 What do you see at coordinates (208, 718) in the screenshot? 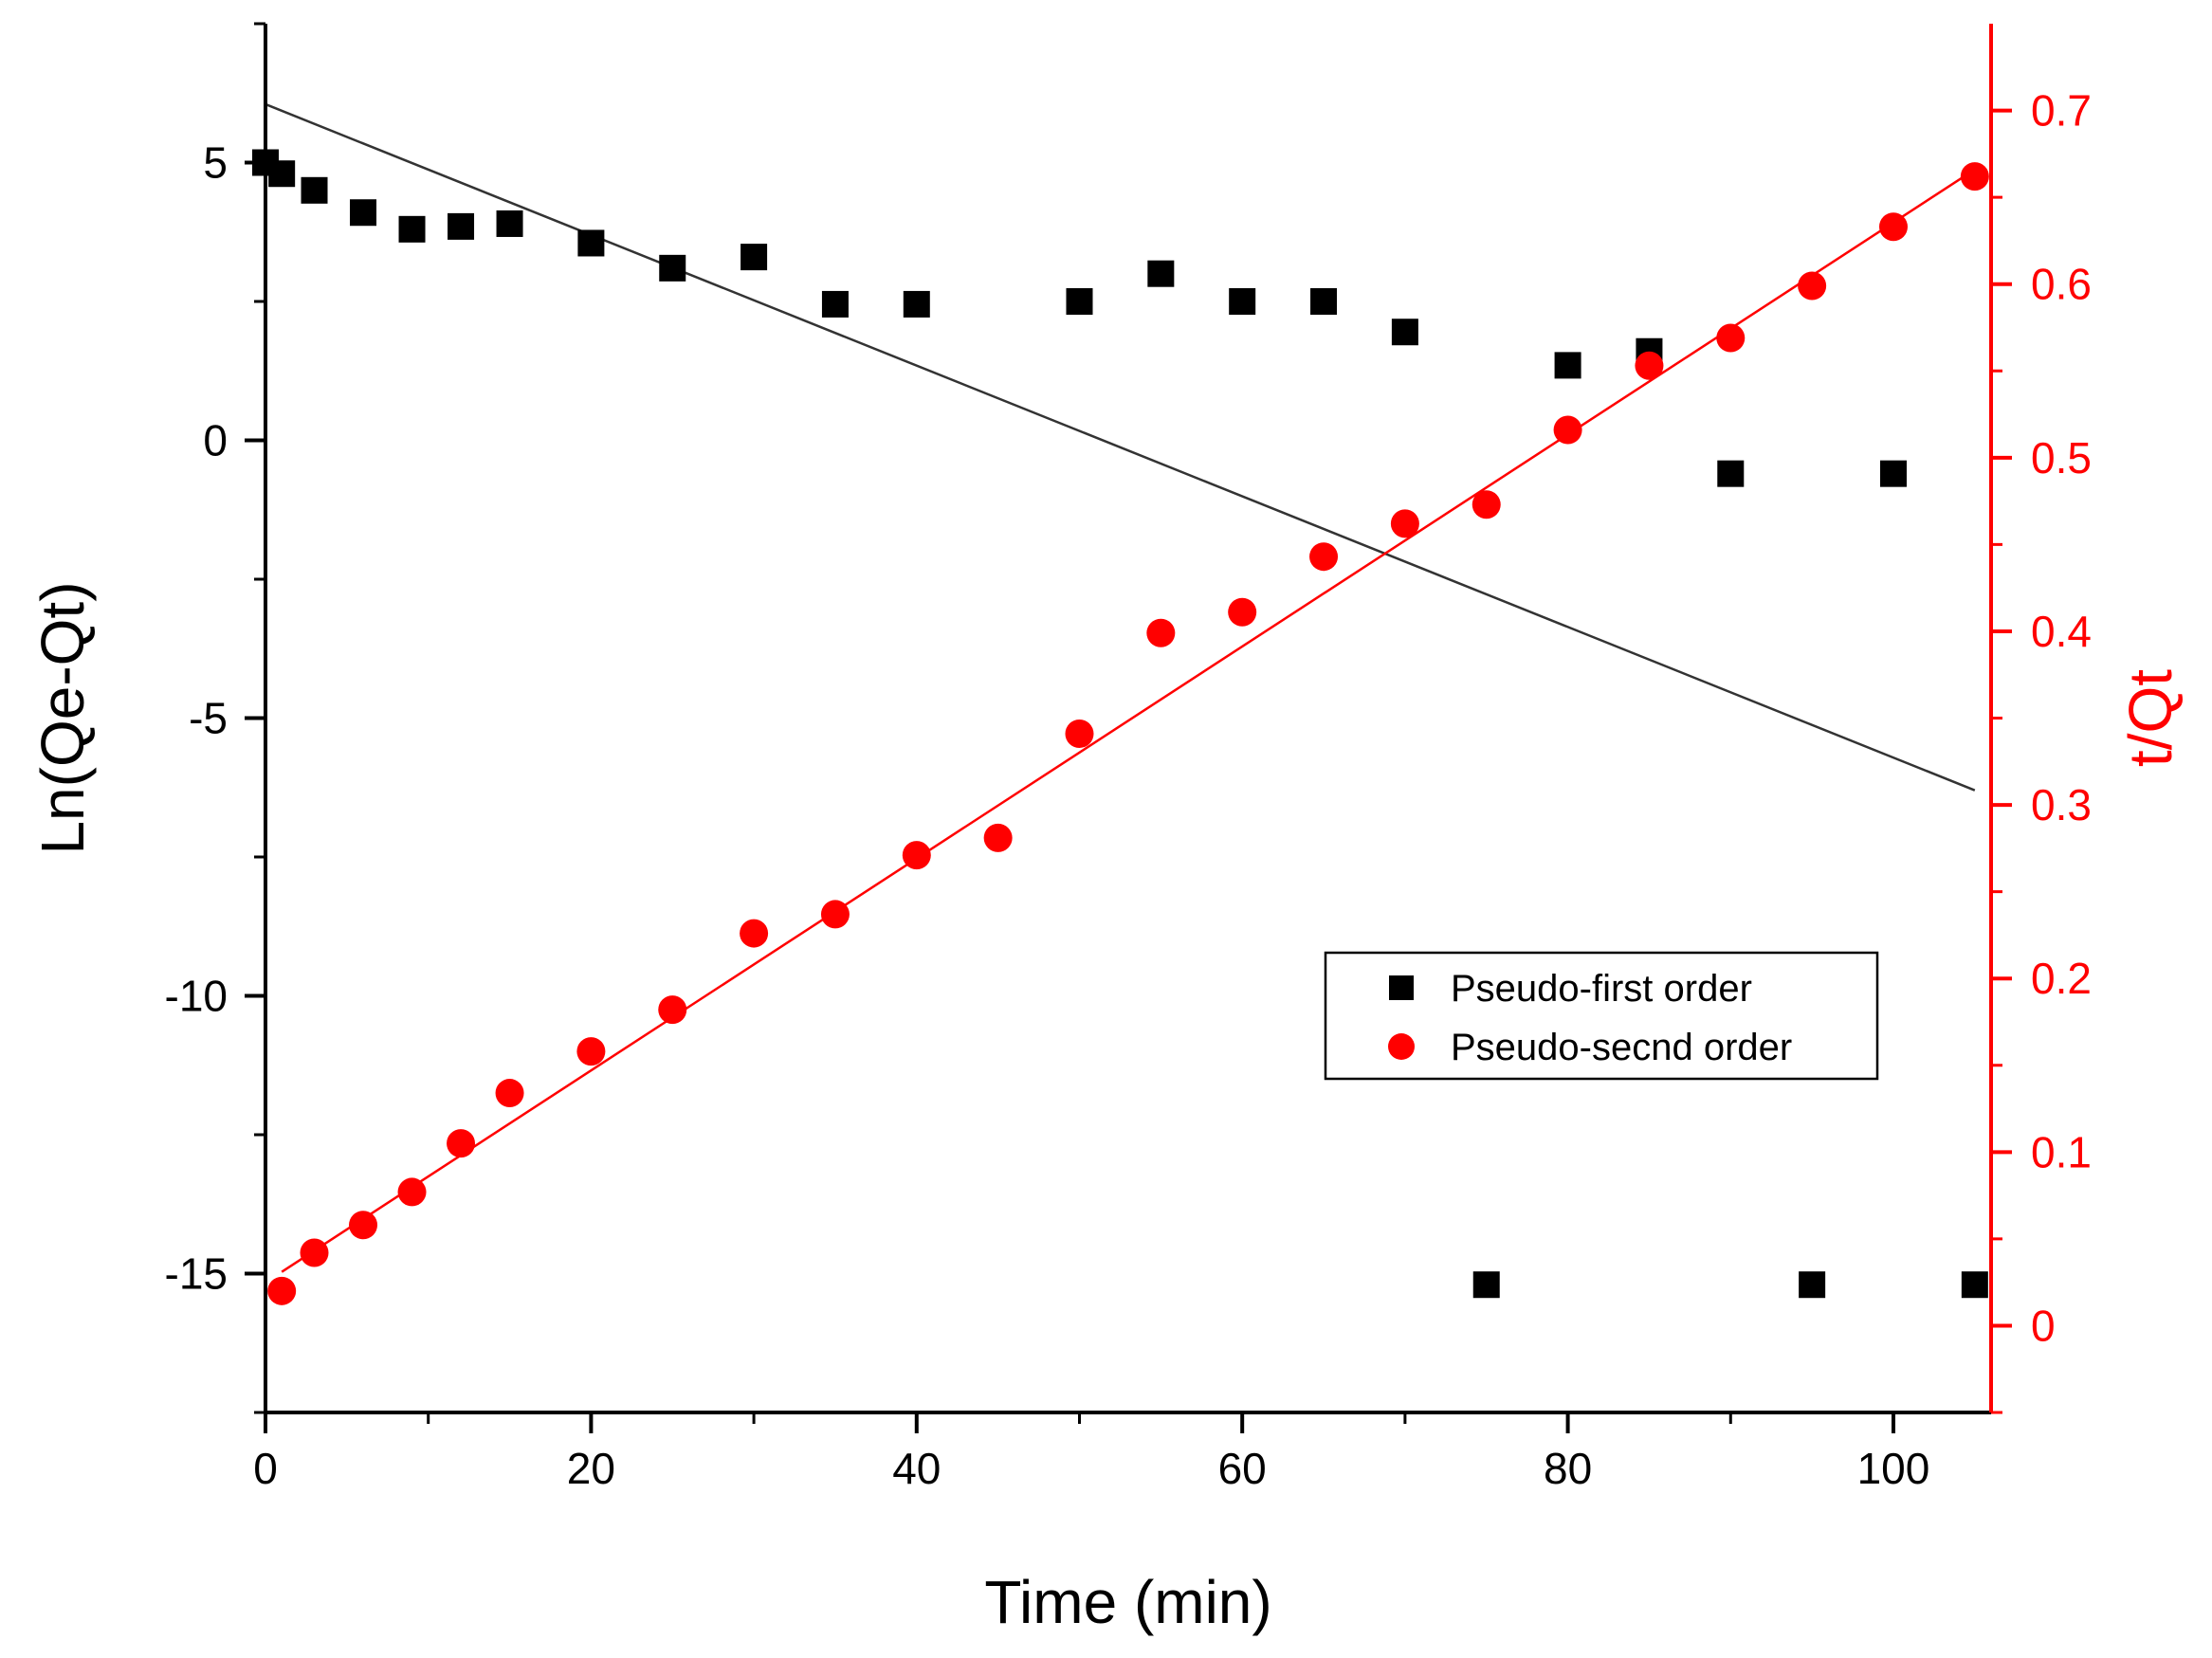
I see `y-left-tick-label: -5` at bounding box center [208, 718].